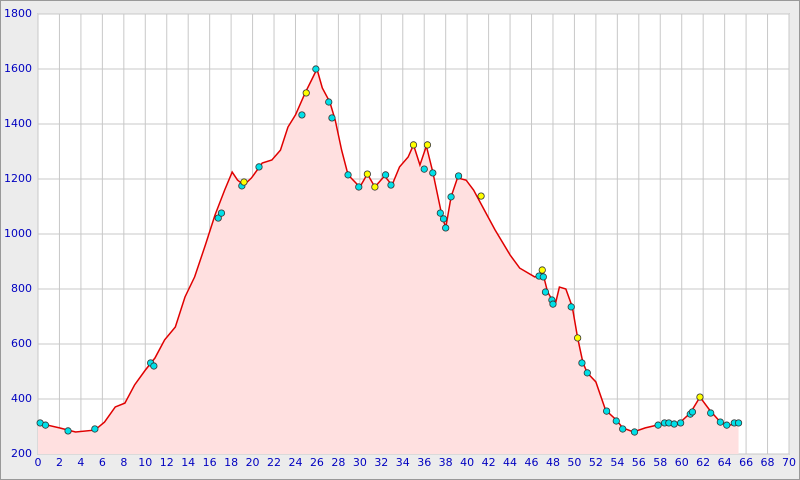 The width and height of the screenshot is (800, 480). Describe the element at coordinates (123, 462) in the screenshot. I see `x-tick-label: 8` at that location.